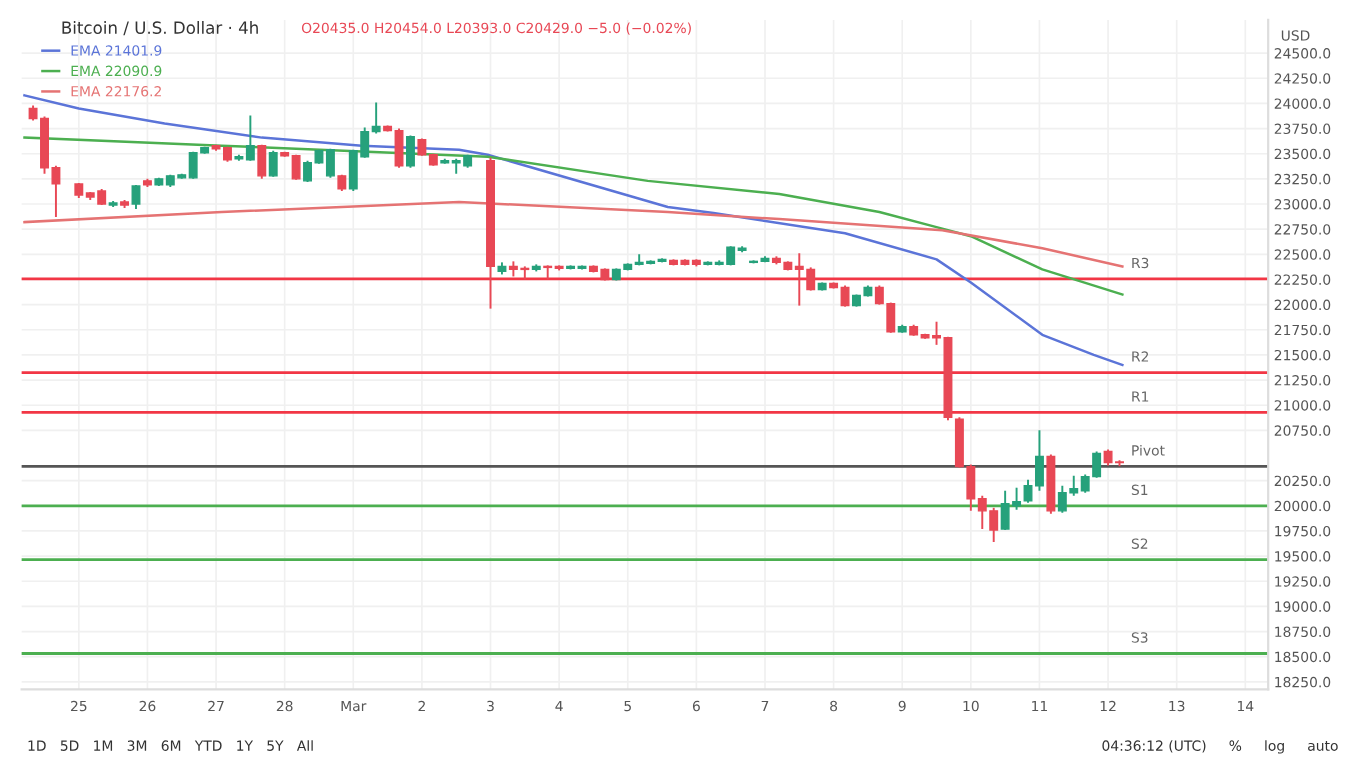 This screenshot has height=766, width=1352. Describe the element at coordinates (160, 28) in the screenshot. I see `chart-title: Bitcoin / U.S. Dollar · 4h` at that location.